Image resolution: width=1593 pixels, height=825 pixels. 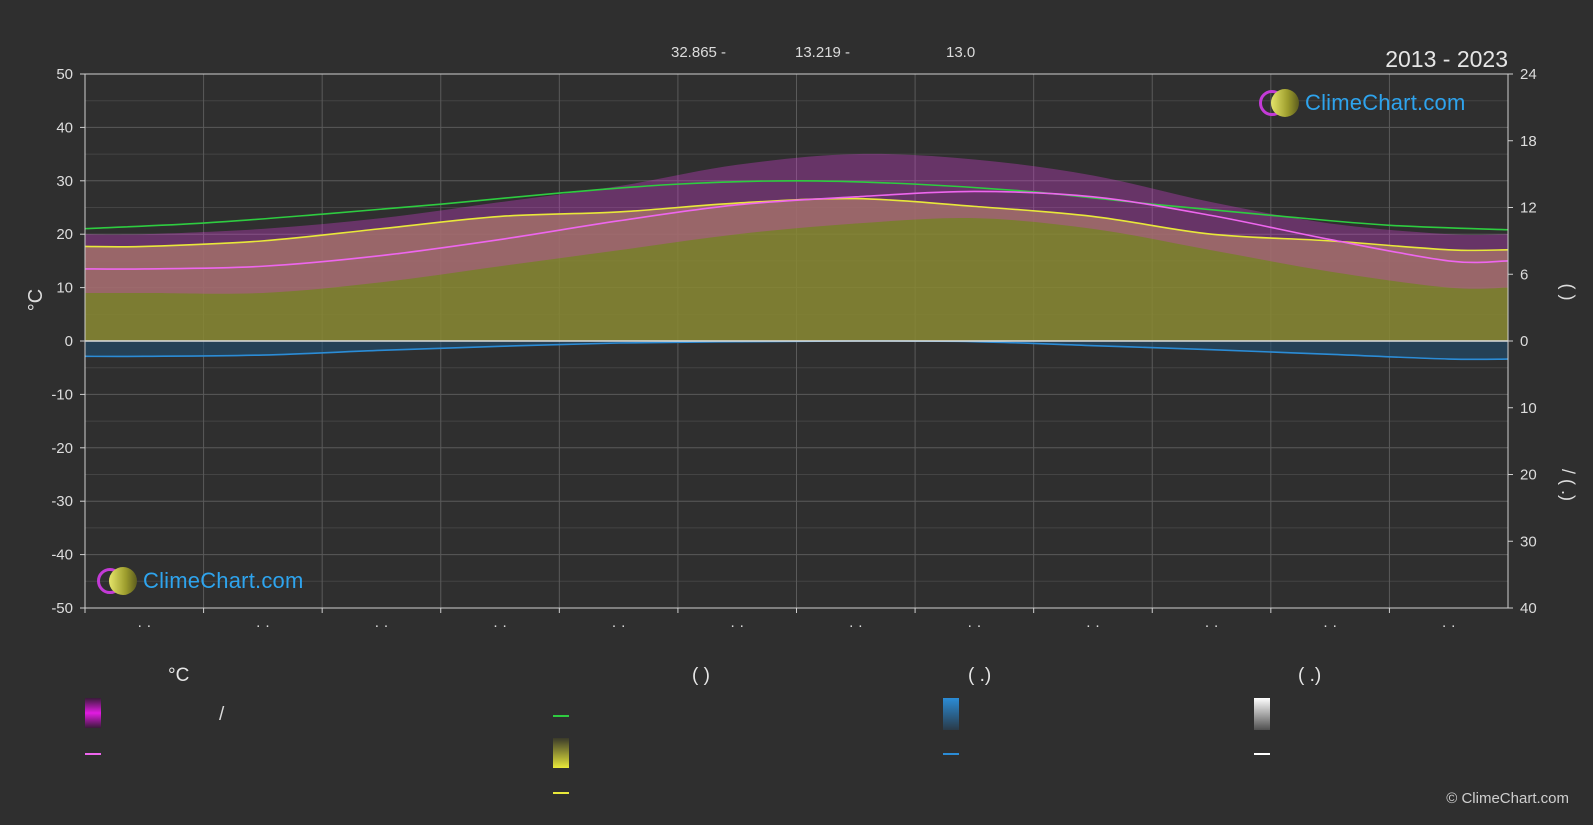 What do you see at coordinates (796, 350) in the screenshot?
I see `rain-area` at bounding box center [796, 350].